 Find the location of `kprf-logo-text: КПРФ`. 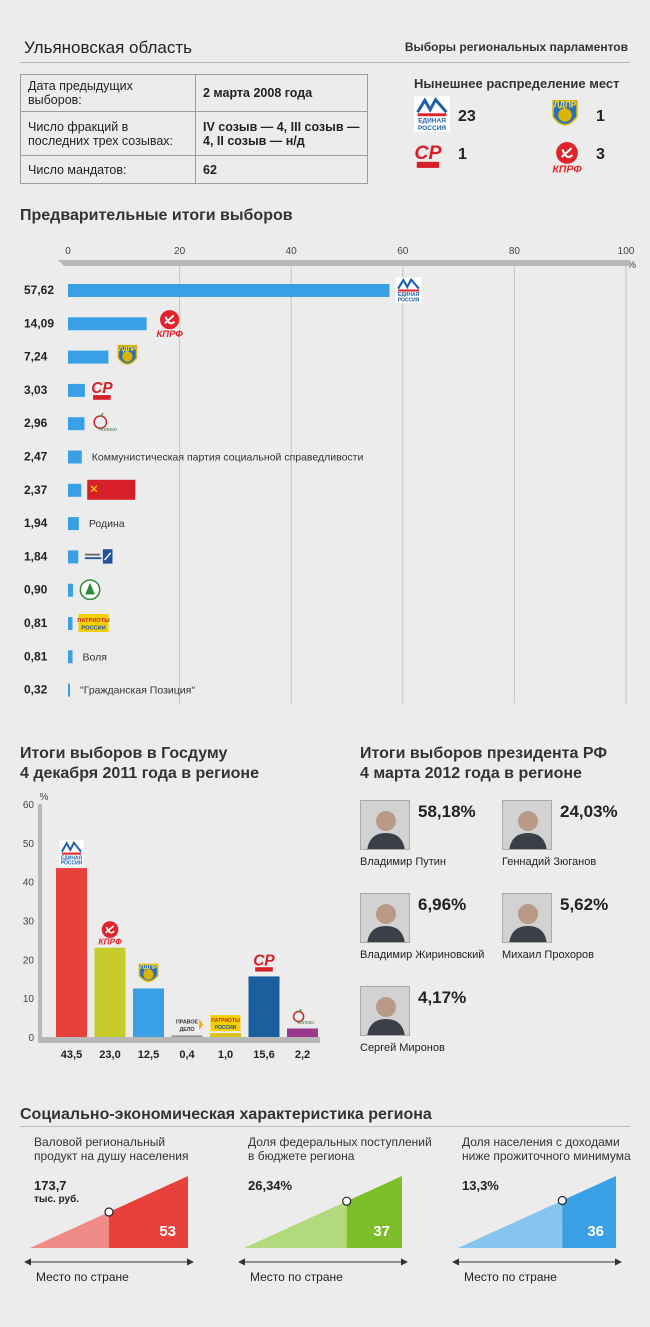

kprf-logo-text: КПРФ is located at coordinates (169, 334).